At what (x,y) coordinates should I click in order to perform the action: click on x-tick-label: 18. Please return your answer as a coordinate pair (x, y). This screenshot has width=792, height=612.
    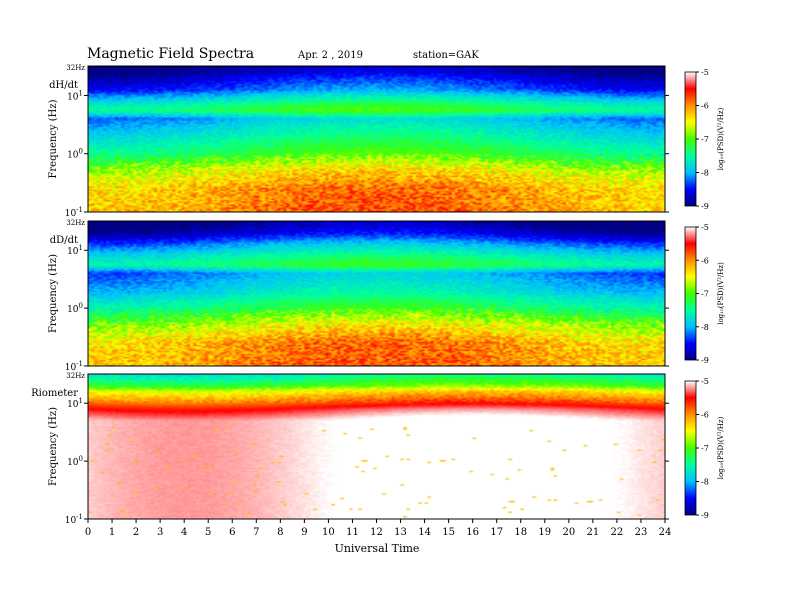
    Looking at the image, I should click on (520, 532).